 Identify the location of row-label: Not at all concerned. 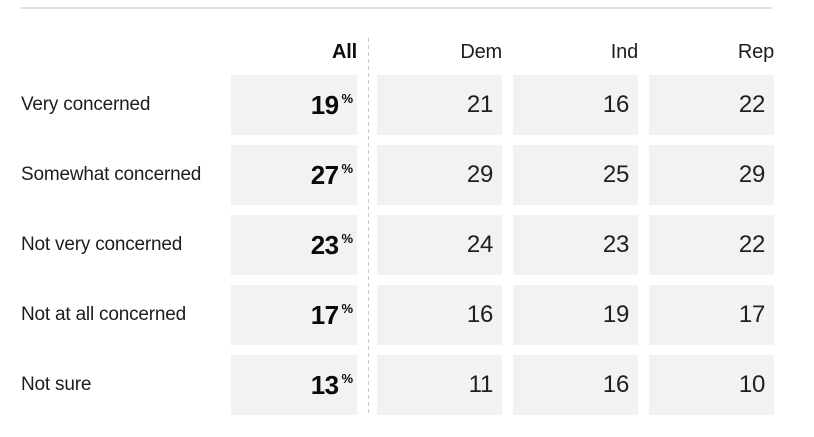
(103, 314).